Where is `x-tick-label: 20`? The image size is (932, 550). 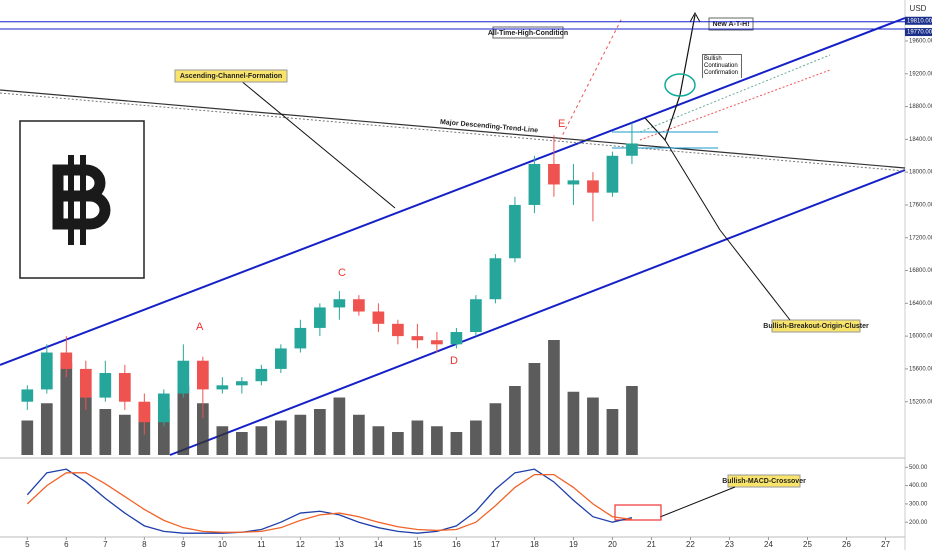
x-tick-label: 20 is located at coordinates (612, 544).